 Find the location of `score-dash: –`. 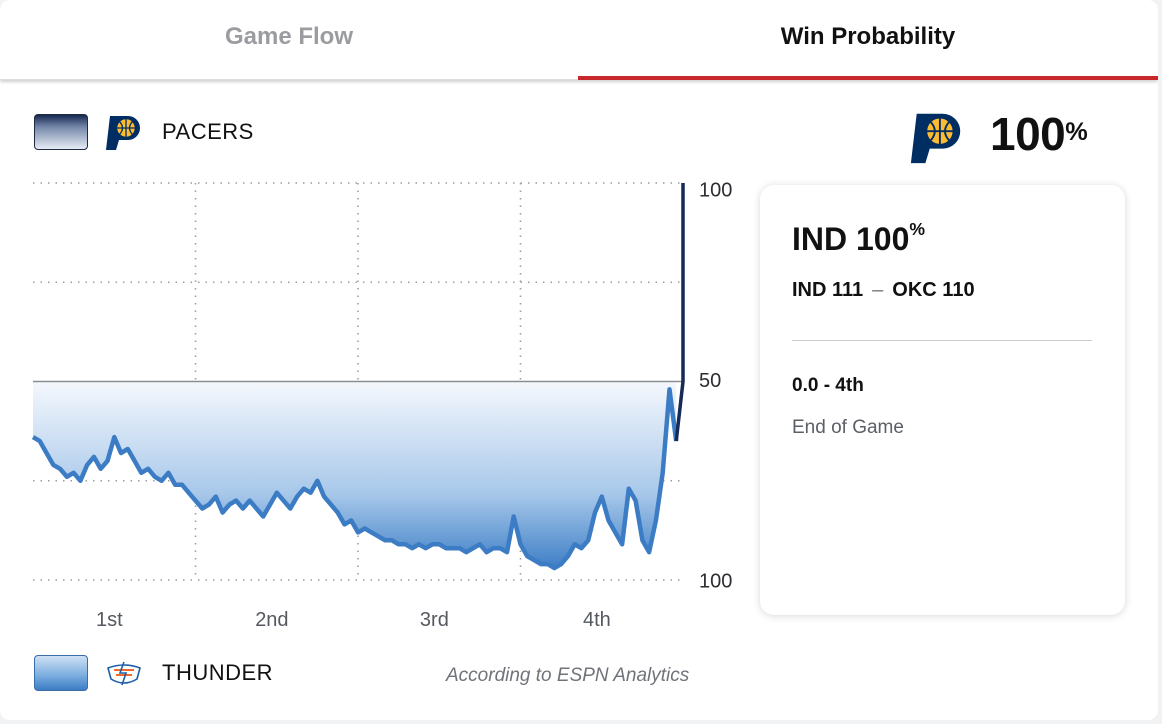

score-dash: – is located at coordinates (878, 290).